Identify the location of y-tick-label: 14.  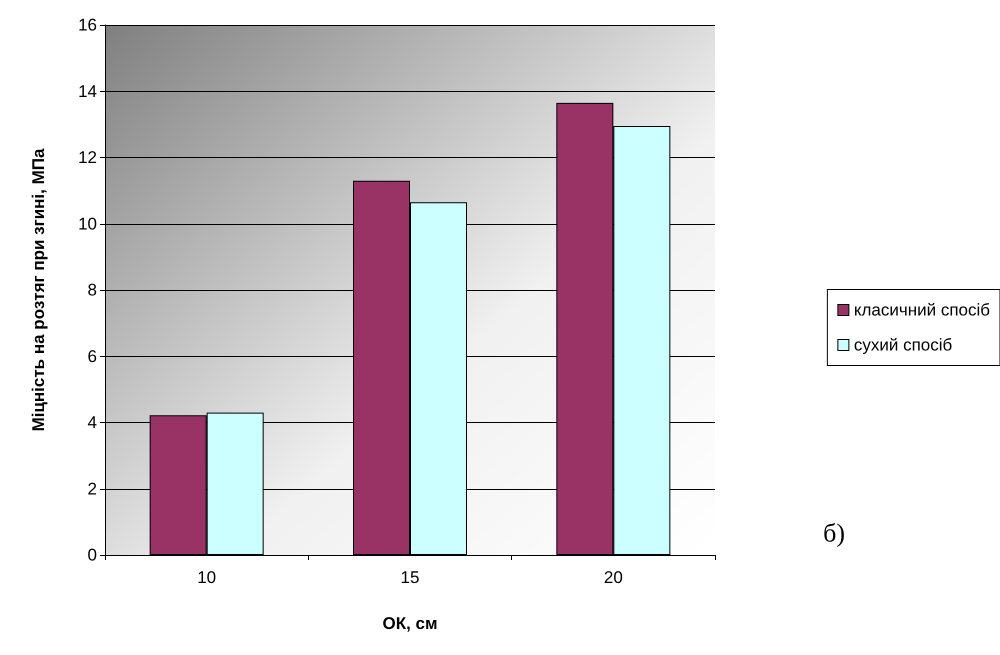
(87, 91).